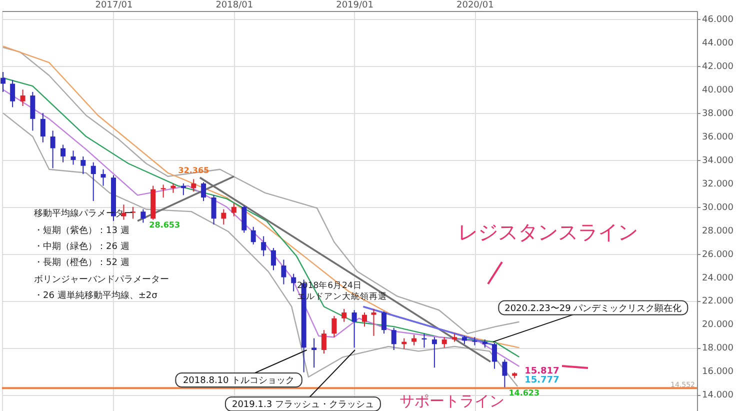 This screenshot has height=411, width=740. I want to click on y-tick-label: 46.000, so click(718, 20).